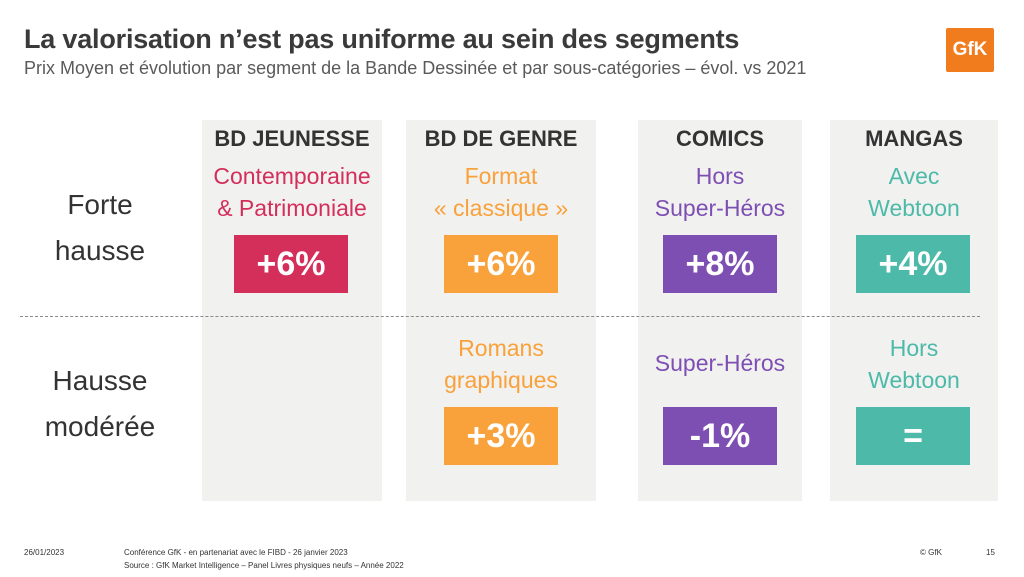 This screenshot has width=1024, height=577. What do you see at coordinates (720, 192) in the screenshot?
I see `subcategory-label: Hors Super-Héros` at bounding box center [720, 192].